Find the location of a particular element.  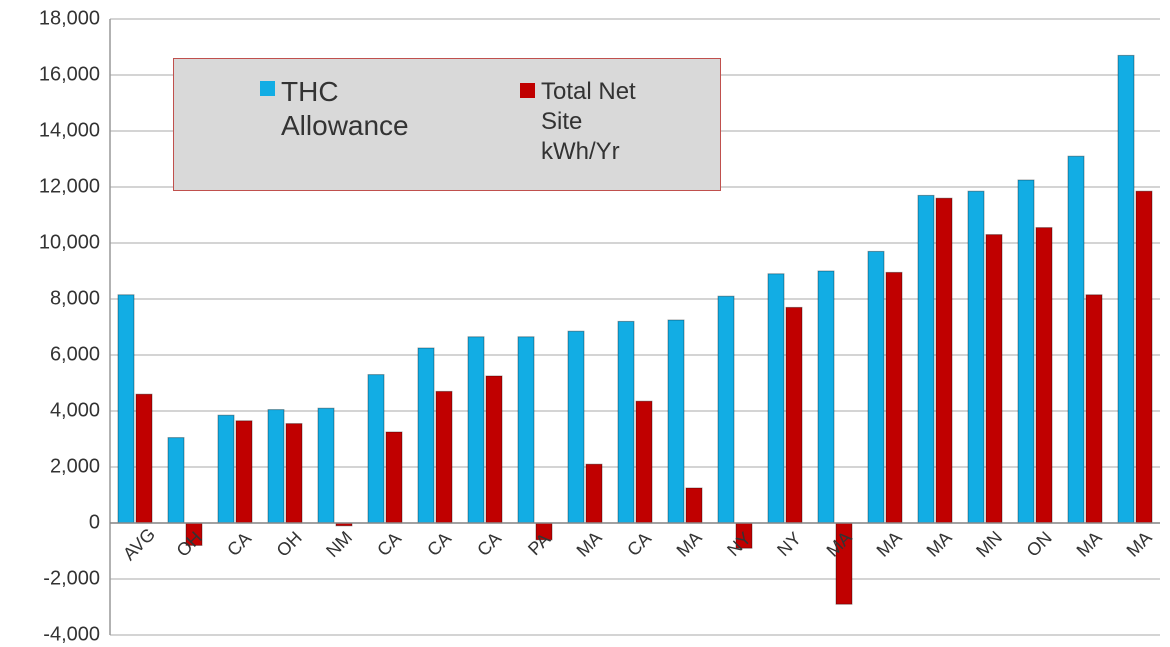

y-tick-label: 4,000 is located at coordinates (75, 410).